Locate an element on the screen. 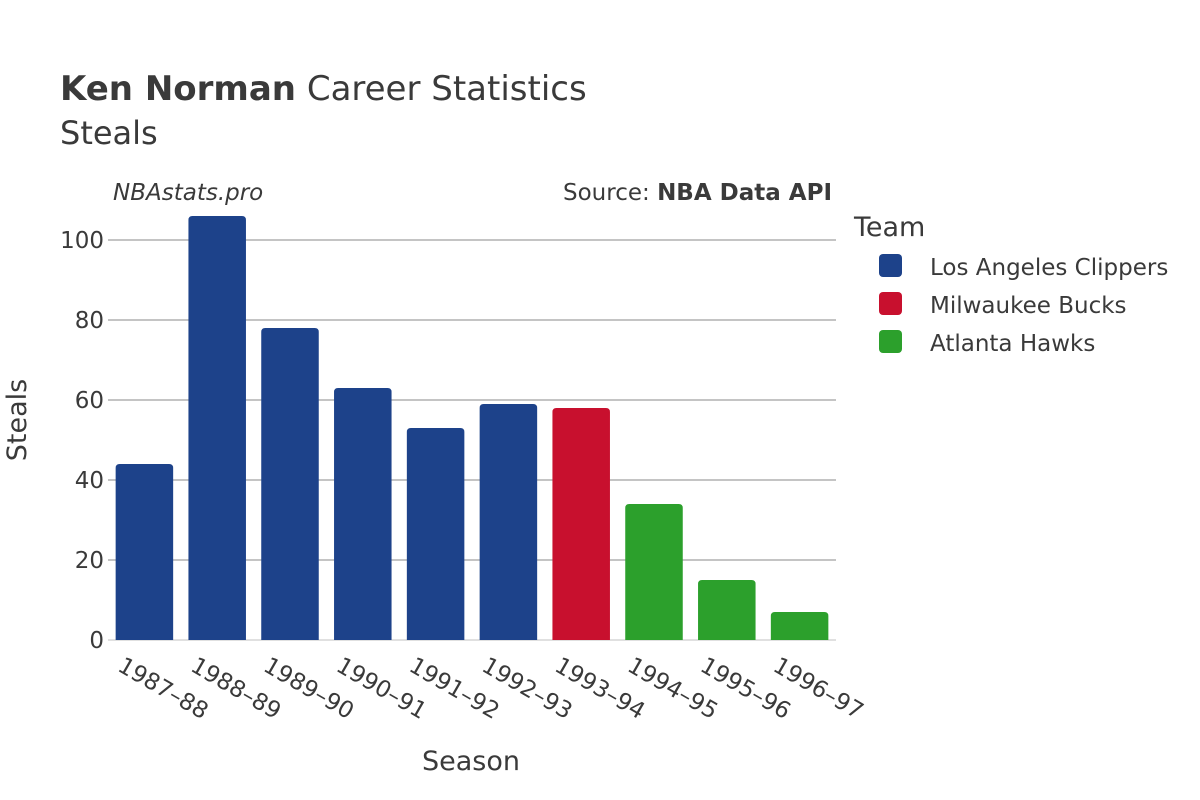  watermark-text: NBAstats.pro is located at coordinates (188, 193).